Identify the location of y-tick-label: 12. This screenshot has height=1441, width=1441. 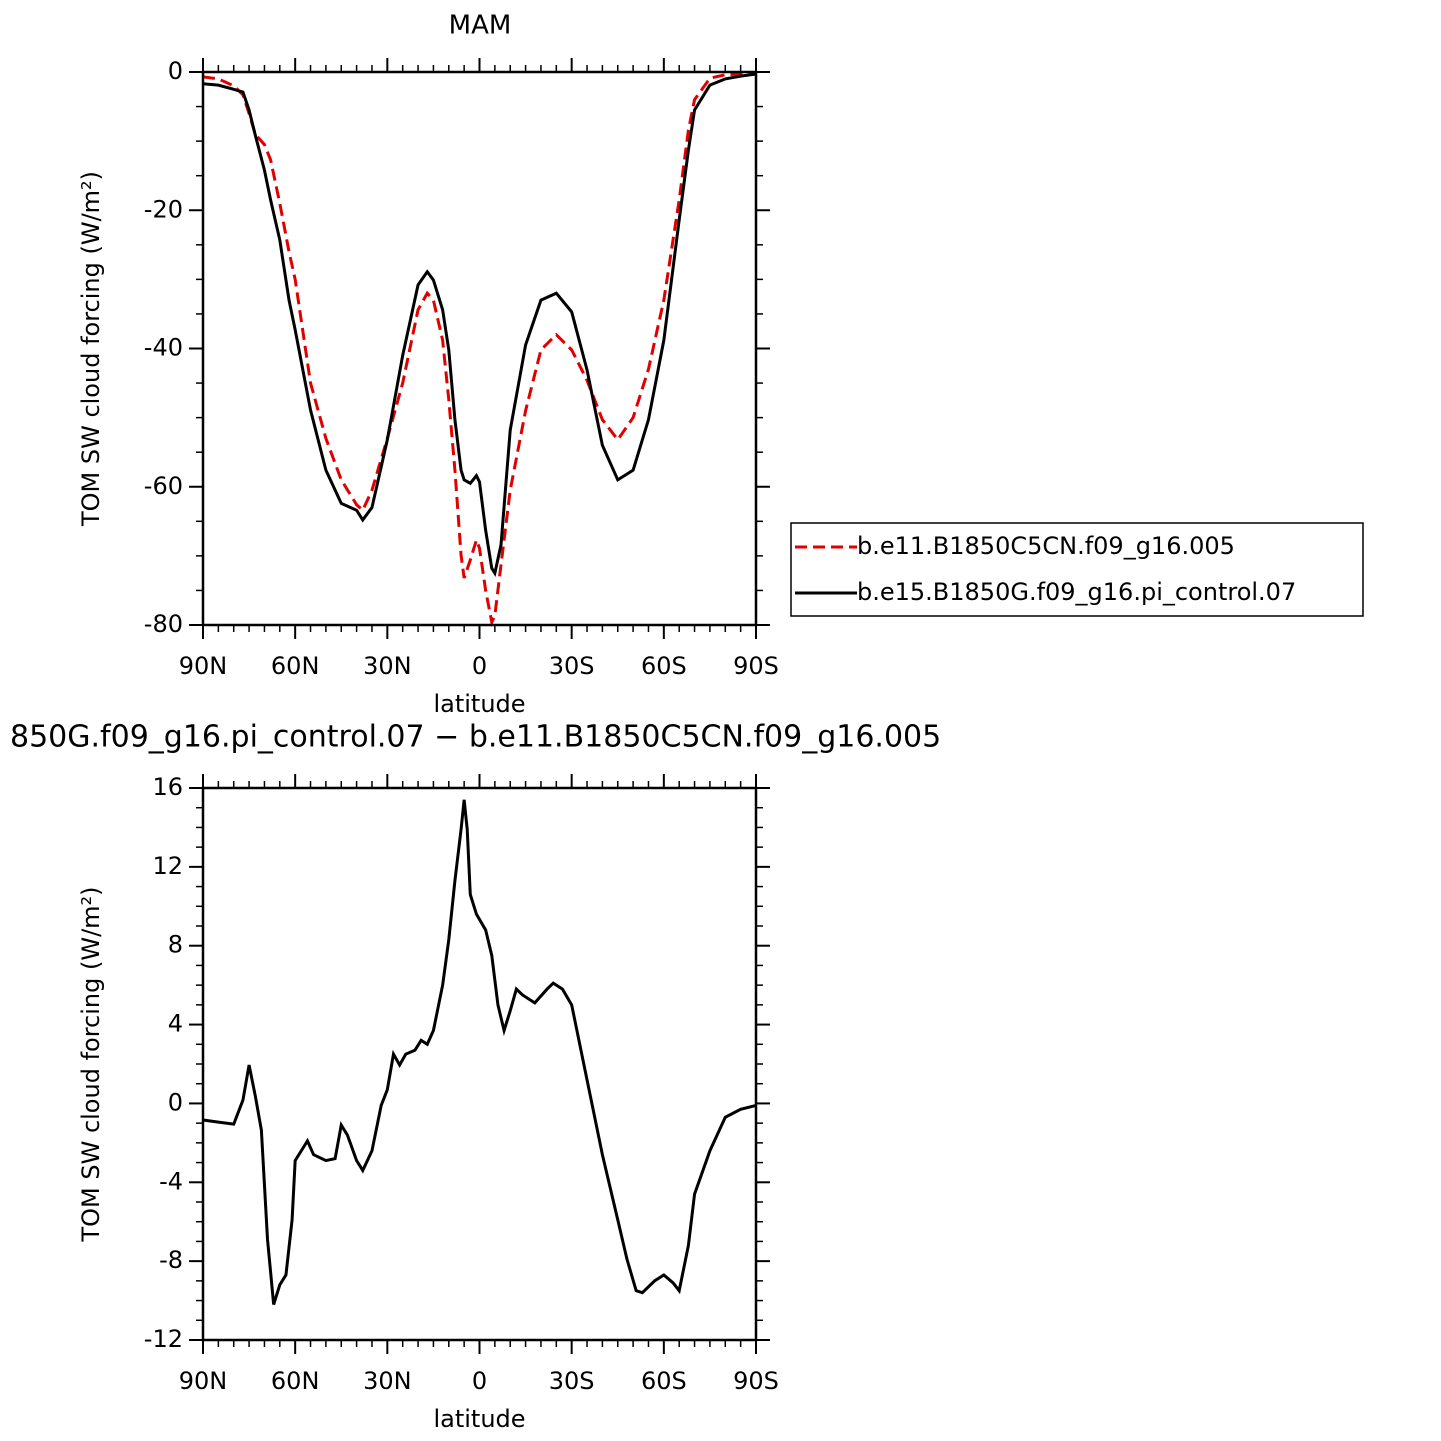
(167, 866).